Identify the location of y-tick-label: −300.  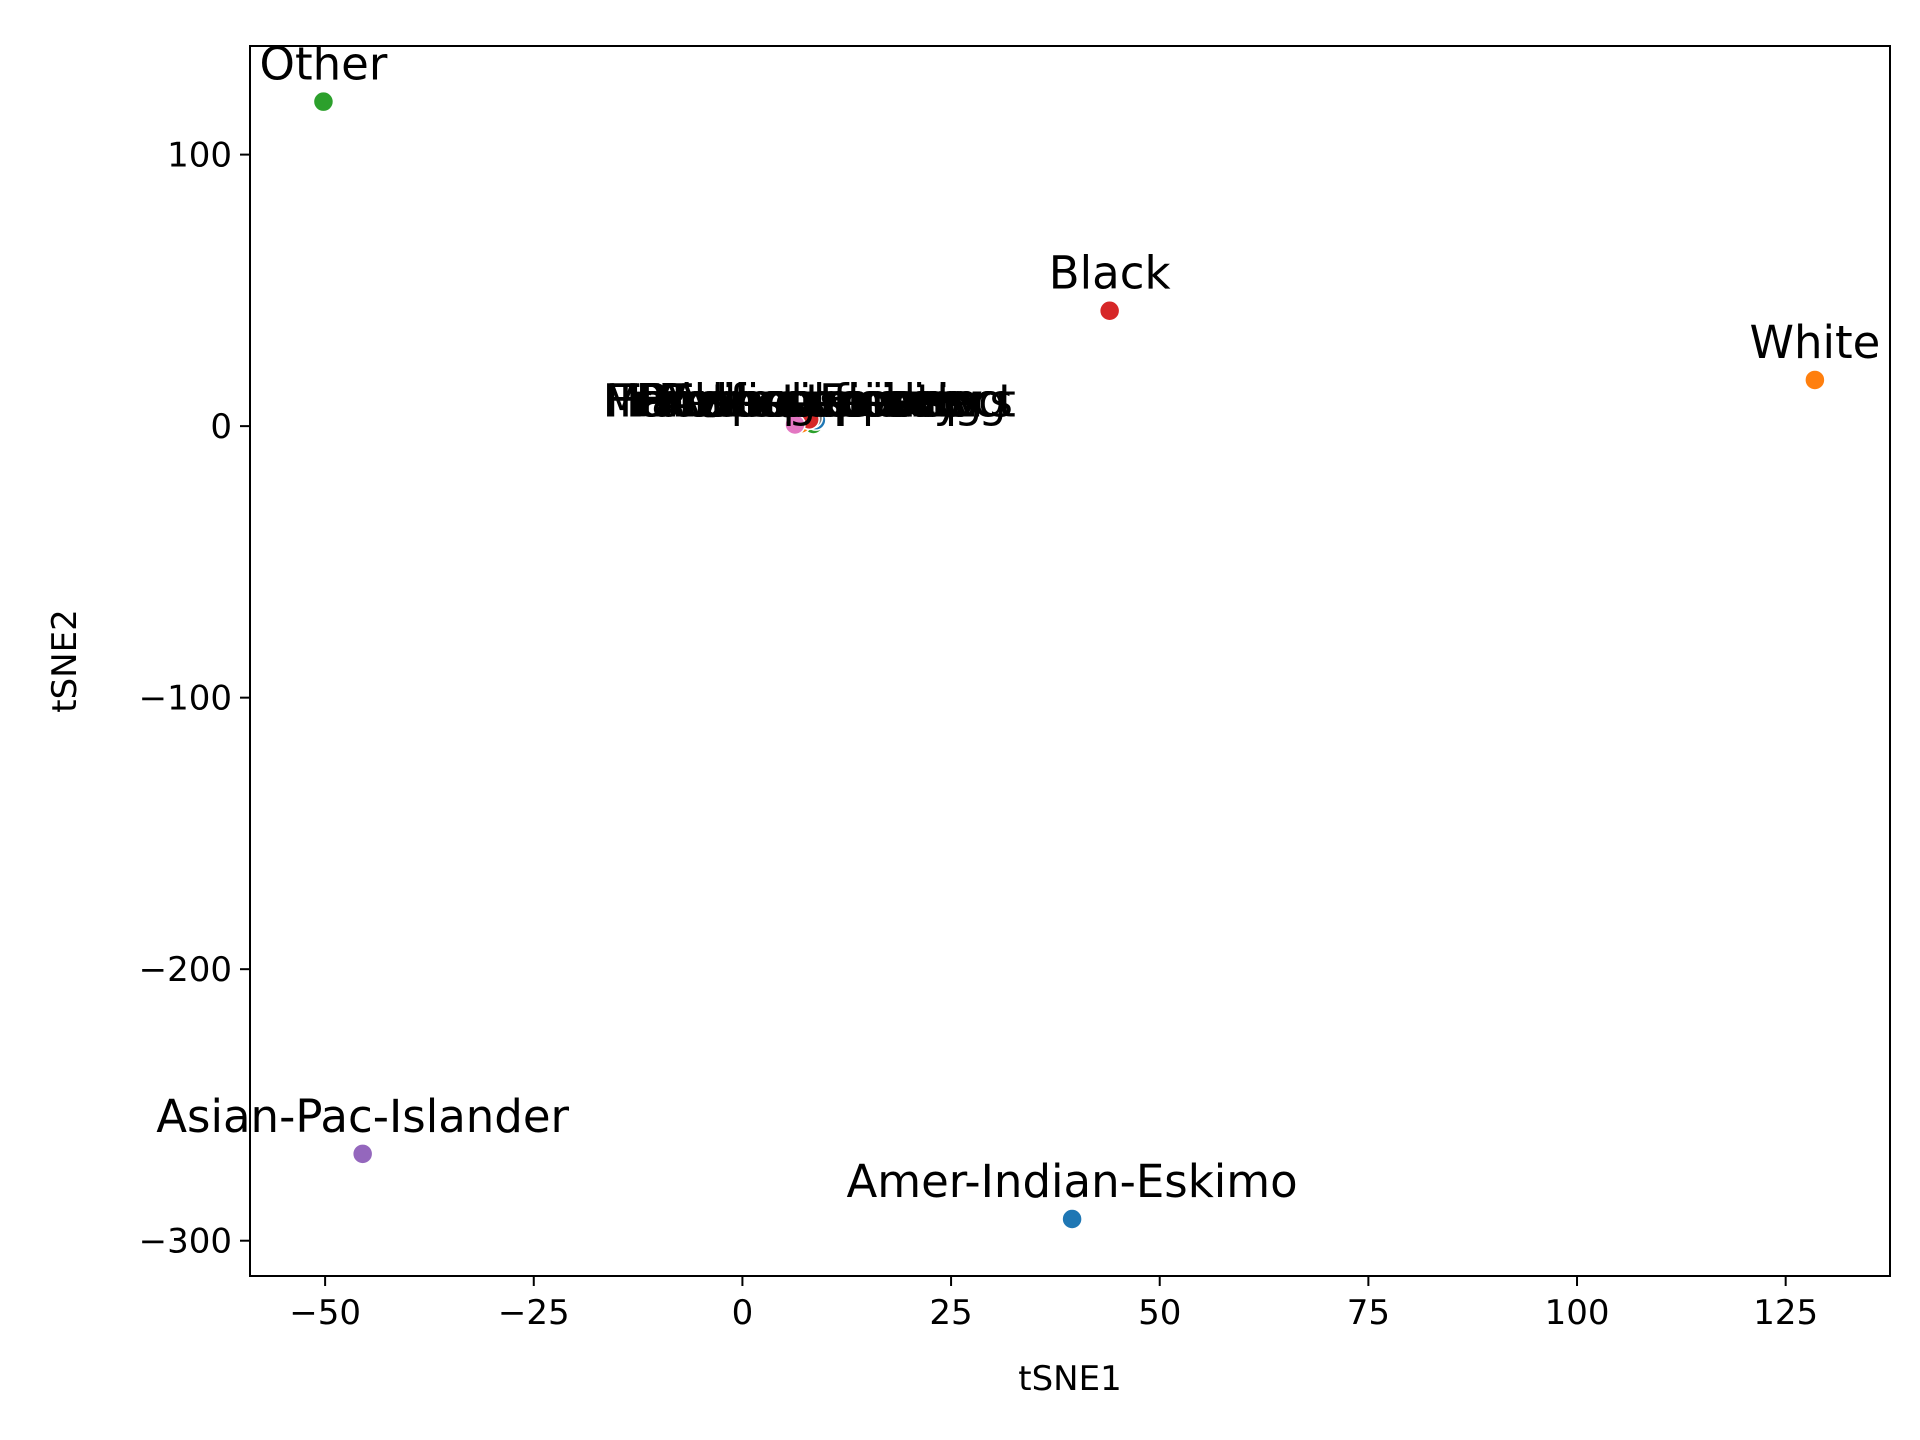
(185, 1242).